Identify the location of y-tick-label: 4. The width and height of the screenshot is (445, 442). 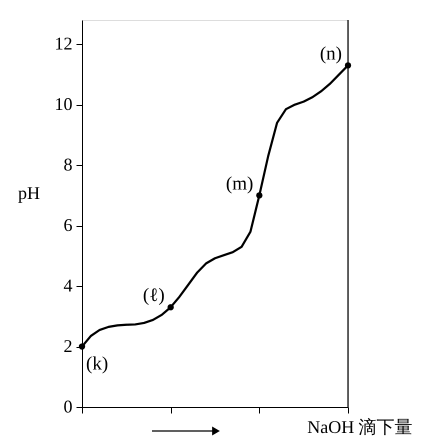
(68, 286).